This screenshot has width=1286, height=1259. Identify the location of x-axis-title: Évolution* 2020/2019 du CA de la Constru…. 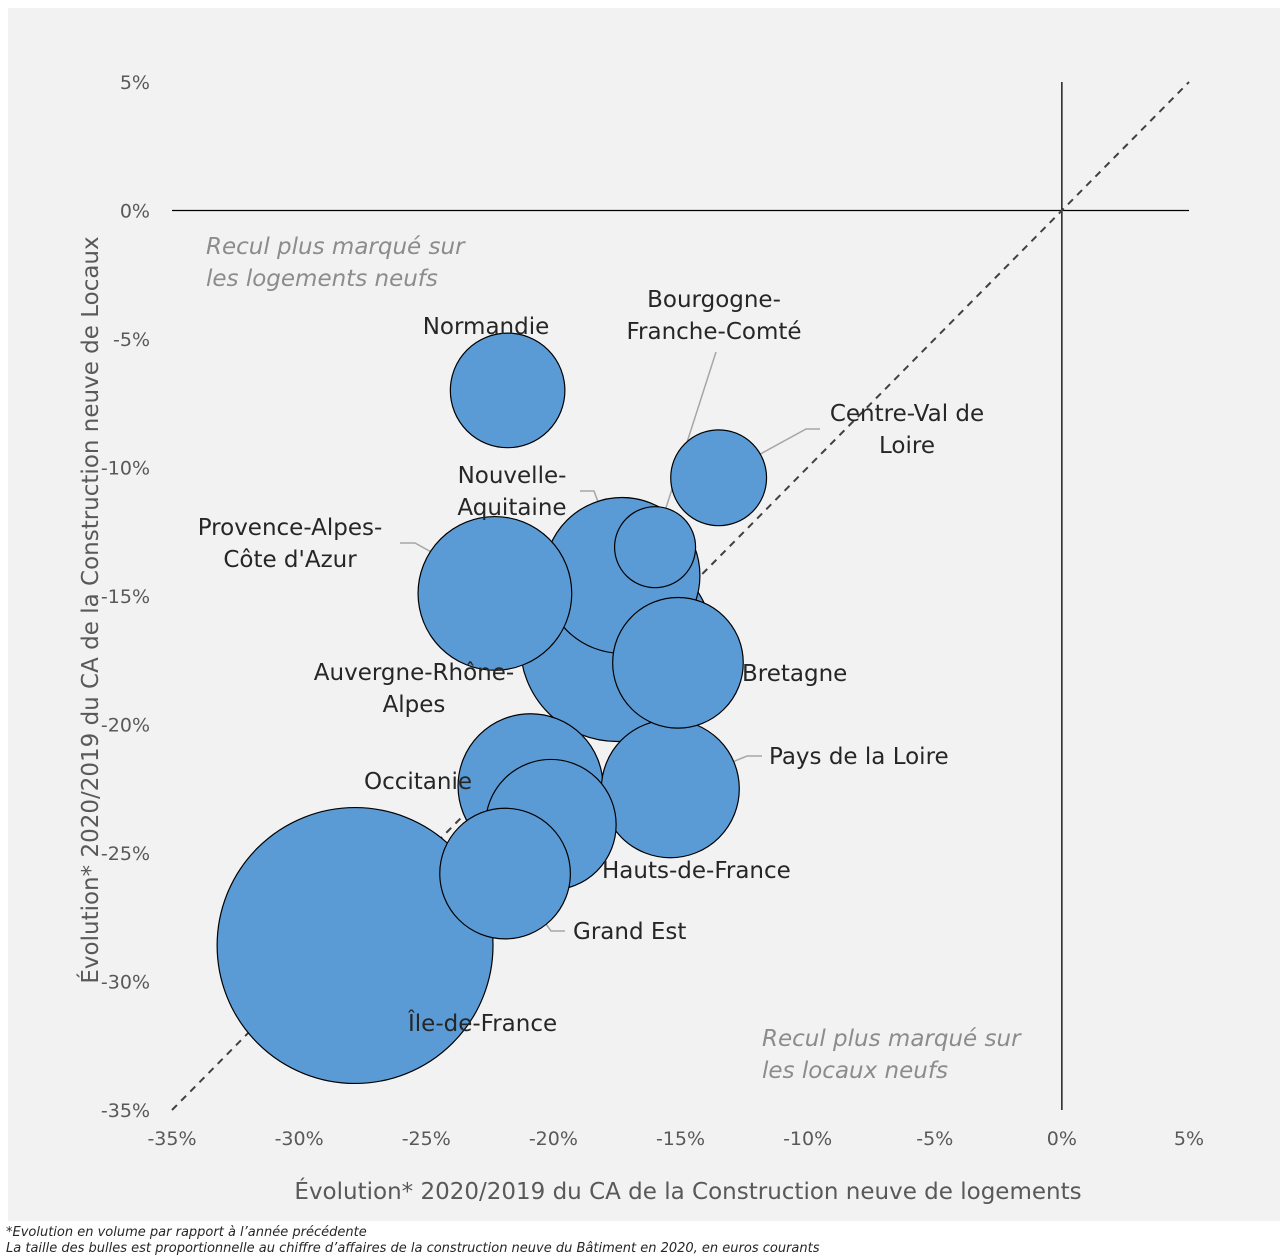
(687, 1191).